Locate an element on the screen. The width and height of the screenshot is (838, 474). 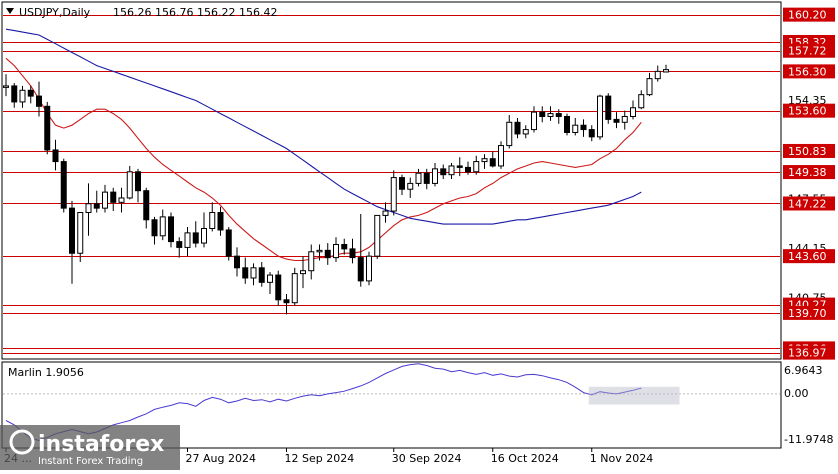
price-tick-label: 143.60 is located at coordinates (807, 256).